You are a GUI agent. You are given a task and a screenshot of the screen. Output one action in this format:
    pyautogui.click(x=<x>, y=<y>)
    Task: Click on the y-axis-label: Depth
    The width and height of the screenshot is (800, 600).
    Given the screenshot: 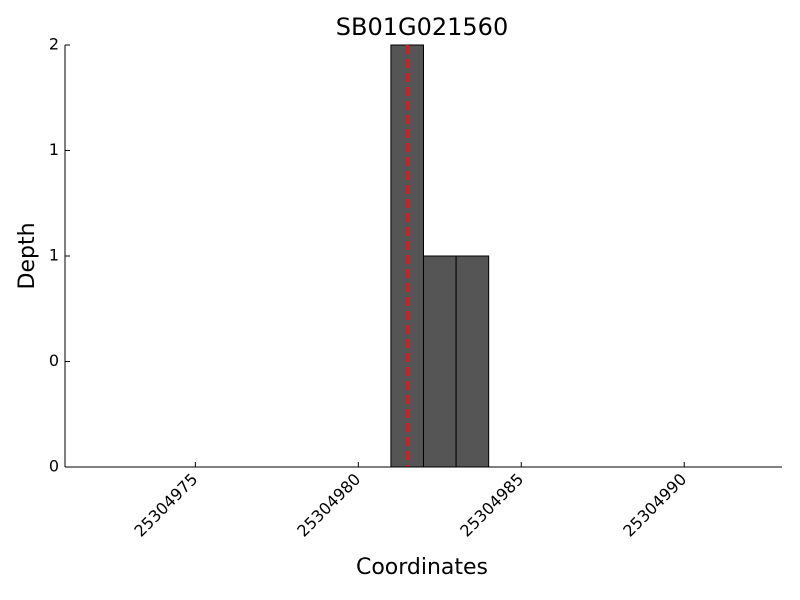 What is the action you would take?
    pyautogui.click(x=27, y=255)
    